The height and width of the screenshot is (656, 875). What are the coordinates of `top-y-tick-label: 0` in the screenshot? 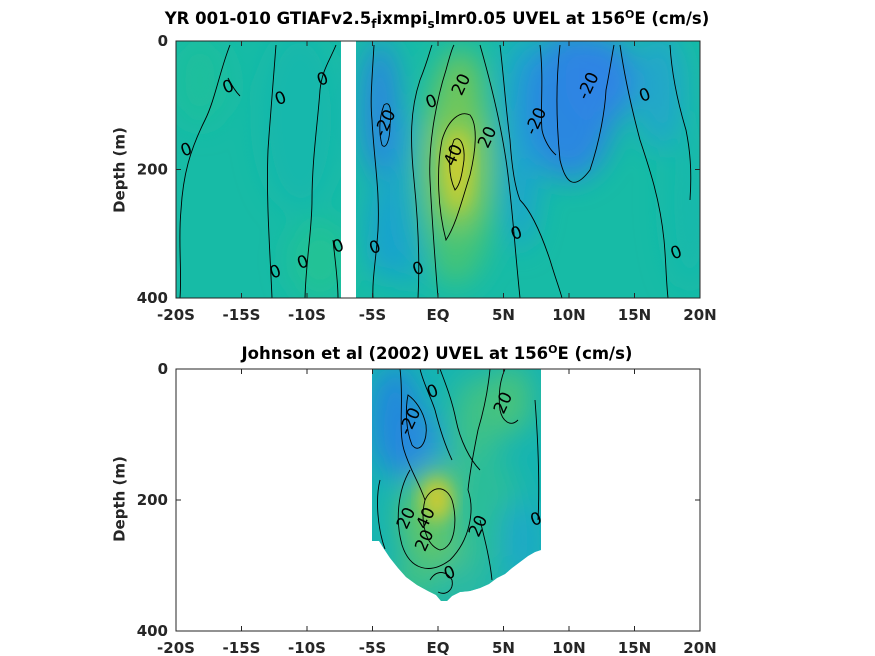 It's located at (163, 41).